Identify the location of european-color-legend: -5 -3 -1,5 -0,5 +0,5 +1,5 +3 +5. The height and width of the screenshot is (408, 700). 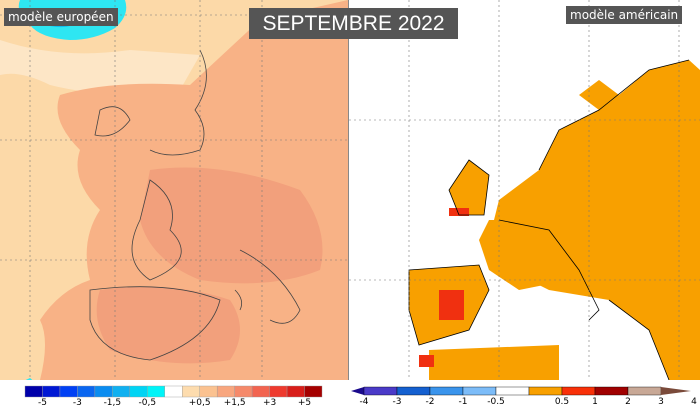
(174, 394).